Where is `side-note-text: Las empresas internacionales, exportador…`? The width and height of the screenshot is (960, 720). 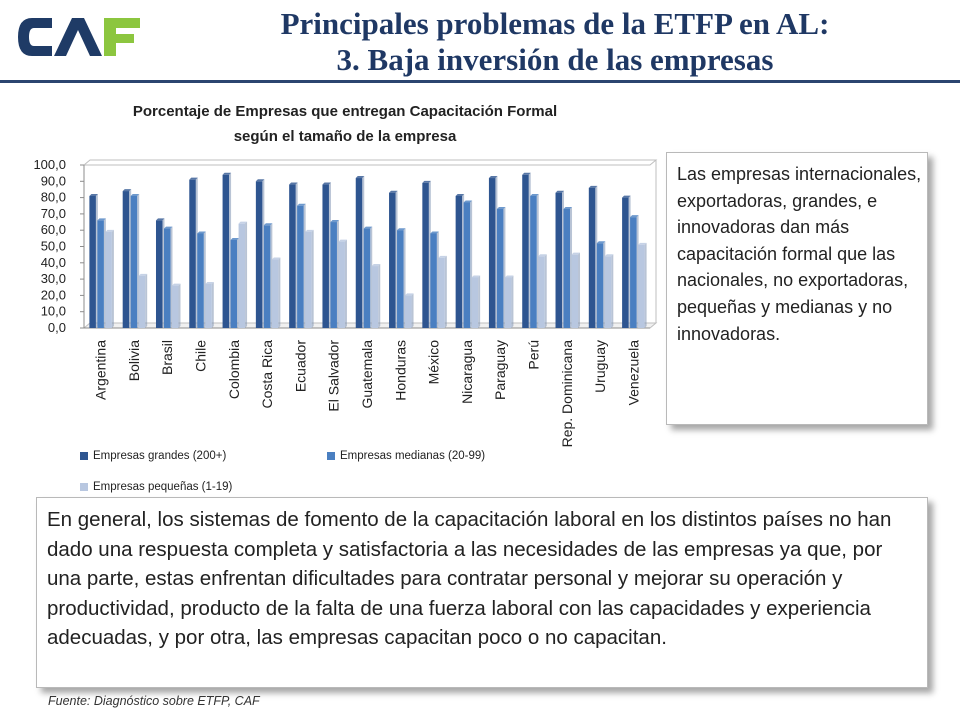 side-note-text: Las empresas internacionales, exportador… is located at coordinates (799, 254).